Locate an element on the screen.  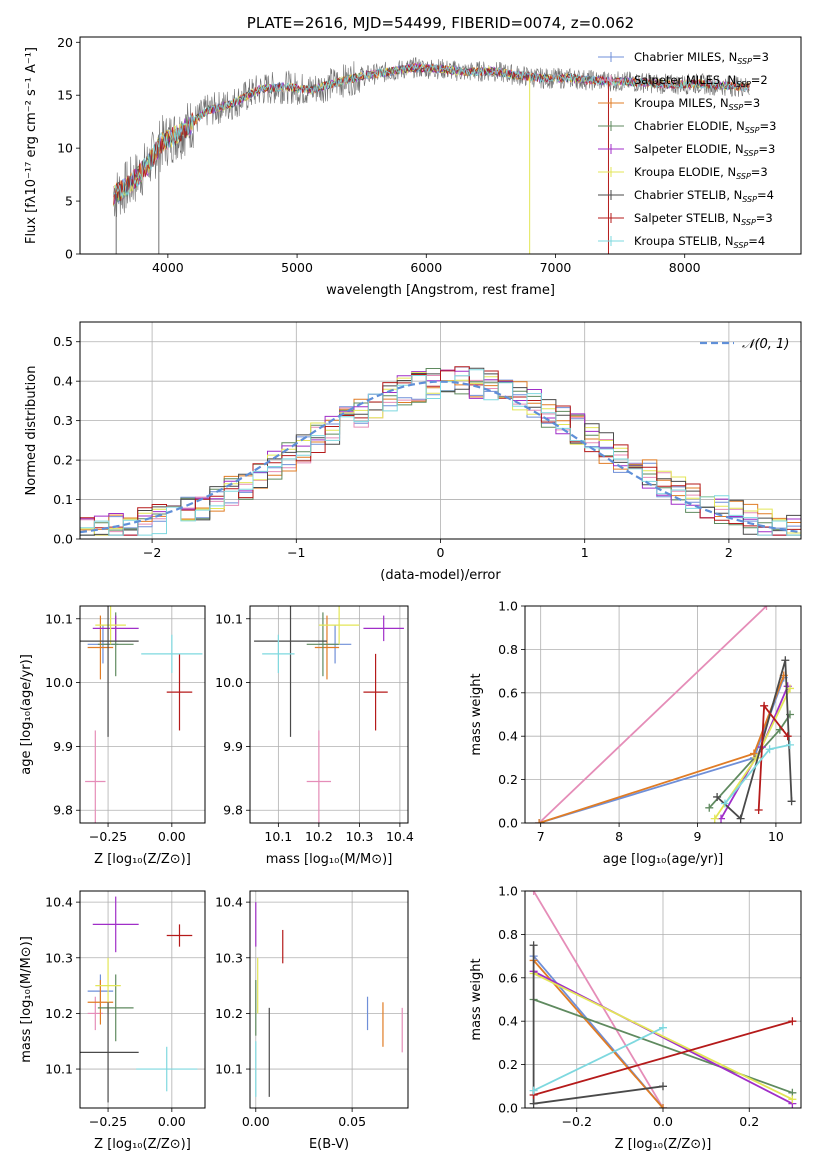
y-tick-label: 10 is located at coordinates (65, 148).